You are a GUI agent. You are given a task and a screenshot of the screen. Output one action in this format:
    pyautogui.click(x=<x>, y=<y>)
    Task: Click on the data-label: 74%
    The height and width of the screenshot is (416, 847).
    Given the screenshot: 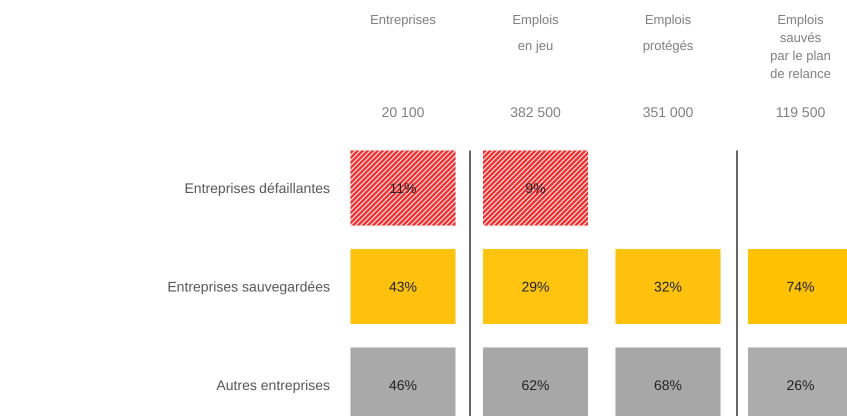 What is the action you would take?
    pyautogui.click(x=800, y=286)
    